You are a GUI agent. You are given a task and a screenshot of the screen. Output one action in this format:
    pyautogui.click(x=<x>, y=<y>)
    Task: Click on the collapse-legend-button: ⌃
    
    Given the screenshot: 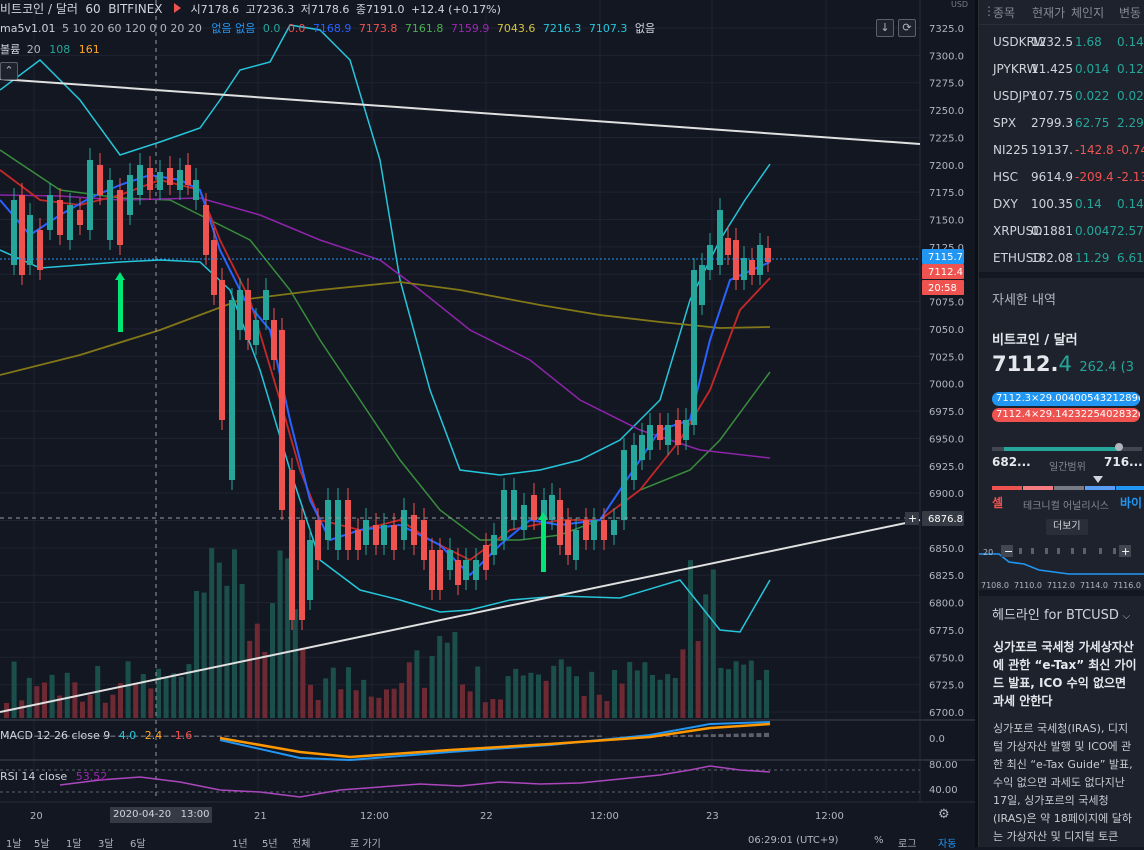 What is the action you would take?
    pyautogui.click(x=9, y=71)
    